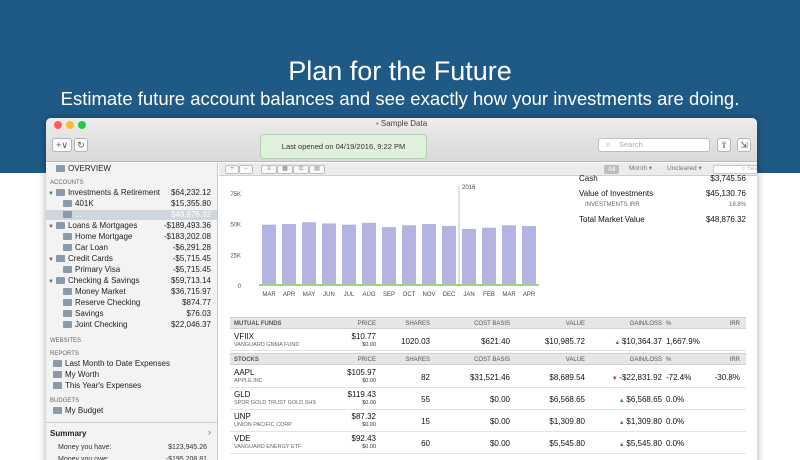 The width and height of the screenshot is (800, 460). Describe the element at coordinates (631, 144) in the screenshot. I see `search-placeholder: Search` at that location.